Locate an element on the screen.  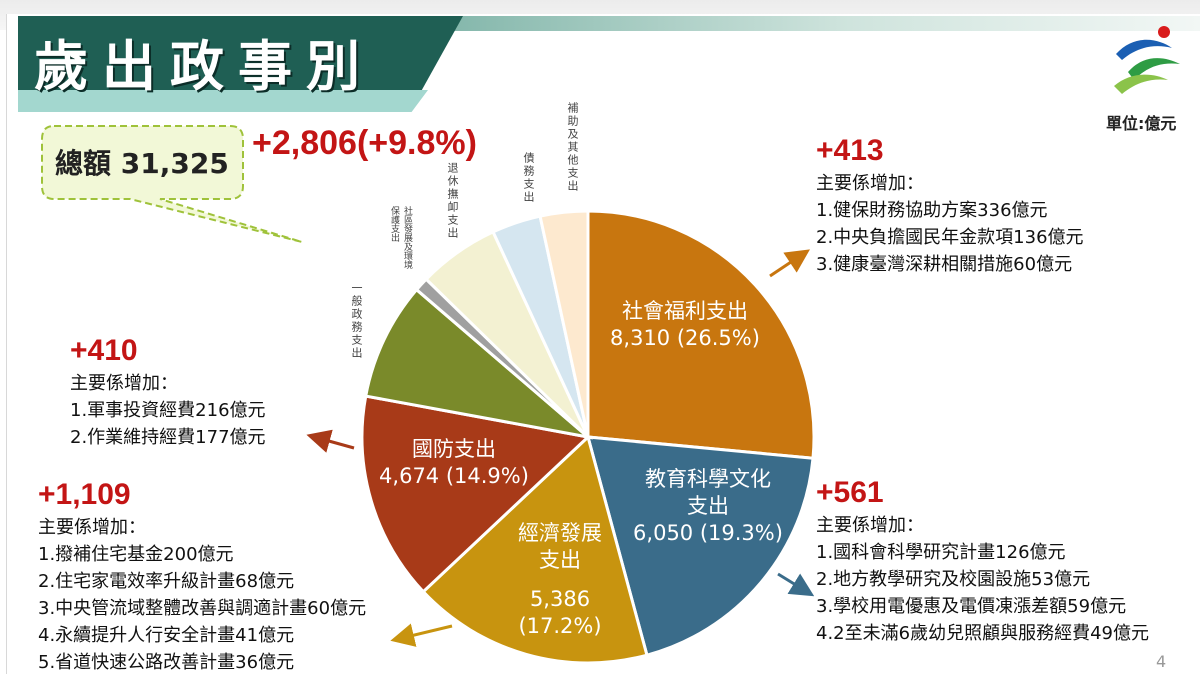
defense-item-1: 1.軍事投資經費216億元 is located at coordinates (168, 410).